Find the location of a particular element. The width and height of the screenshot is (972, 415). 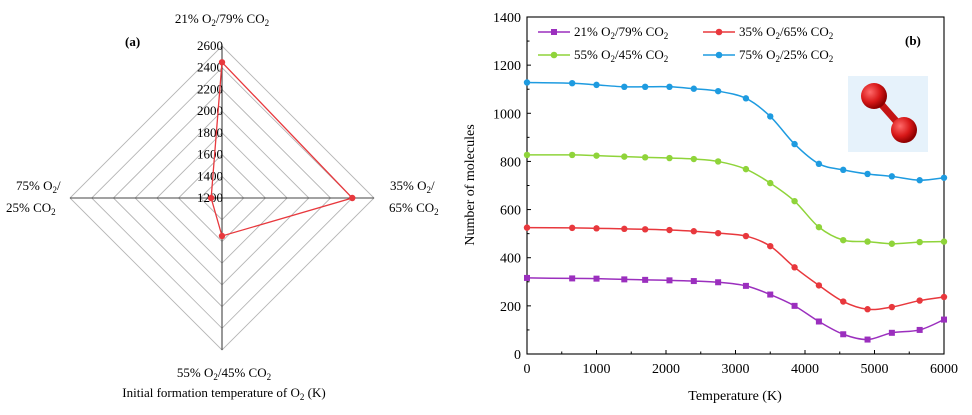

y-tick-label: 800 is located at coordinates (510, 162).